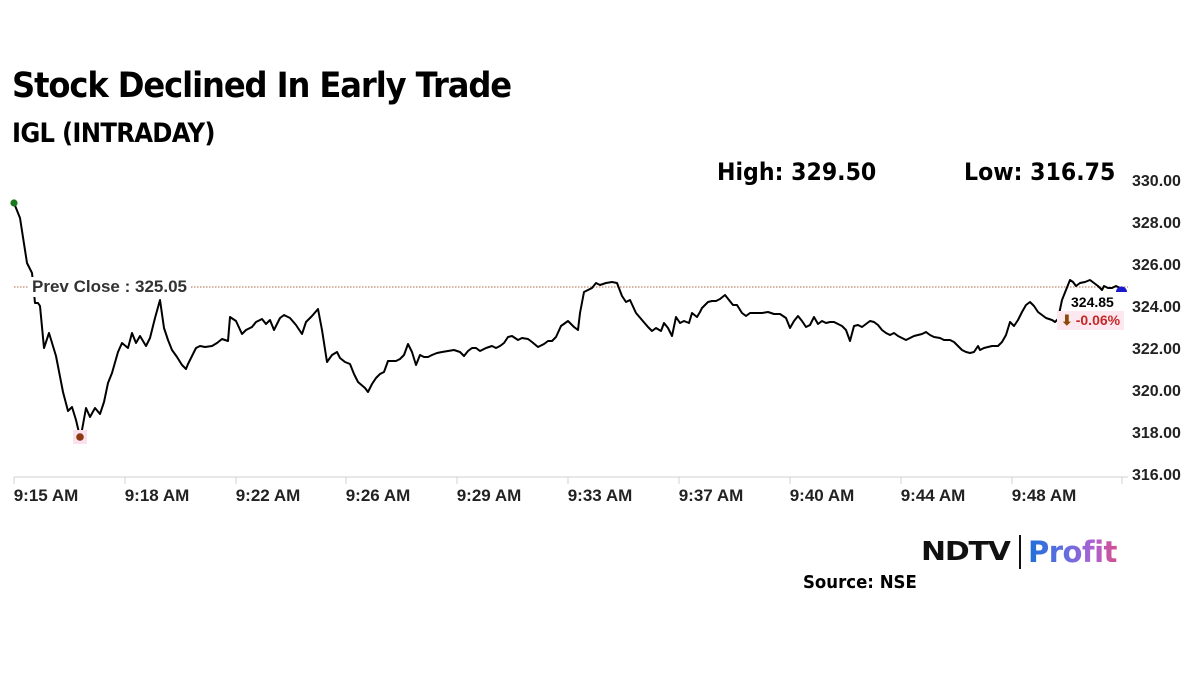  What do you see at coordinates (268, 495) in the screenshot?
I see `x-tick: 9:22 AM` at bounding box center [268, 495].